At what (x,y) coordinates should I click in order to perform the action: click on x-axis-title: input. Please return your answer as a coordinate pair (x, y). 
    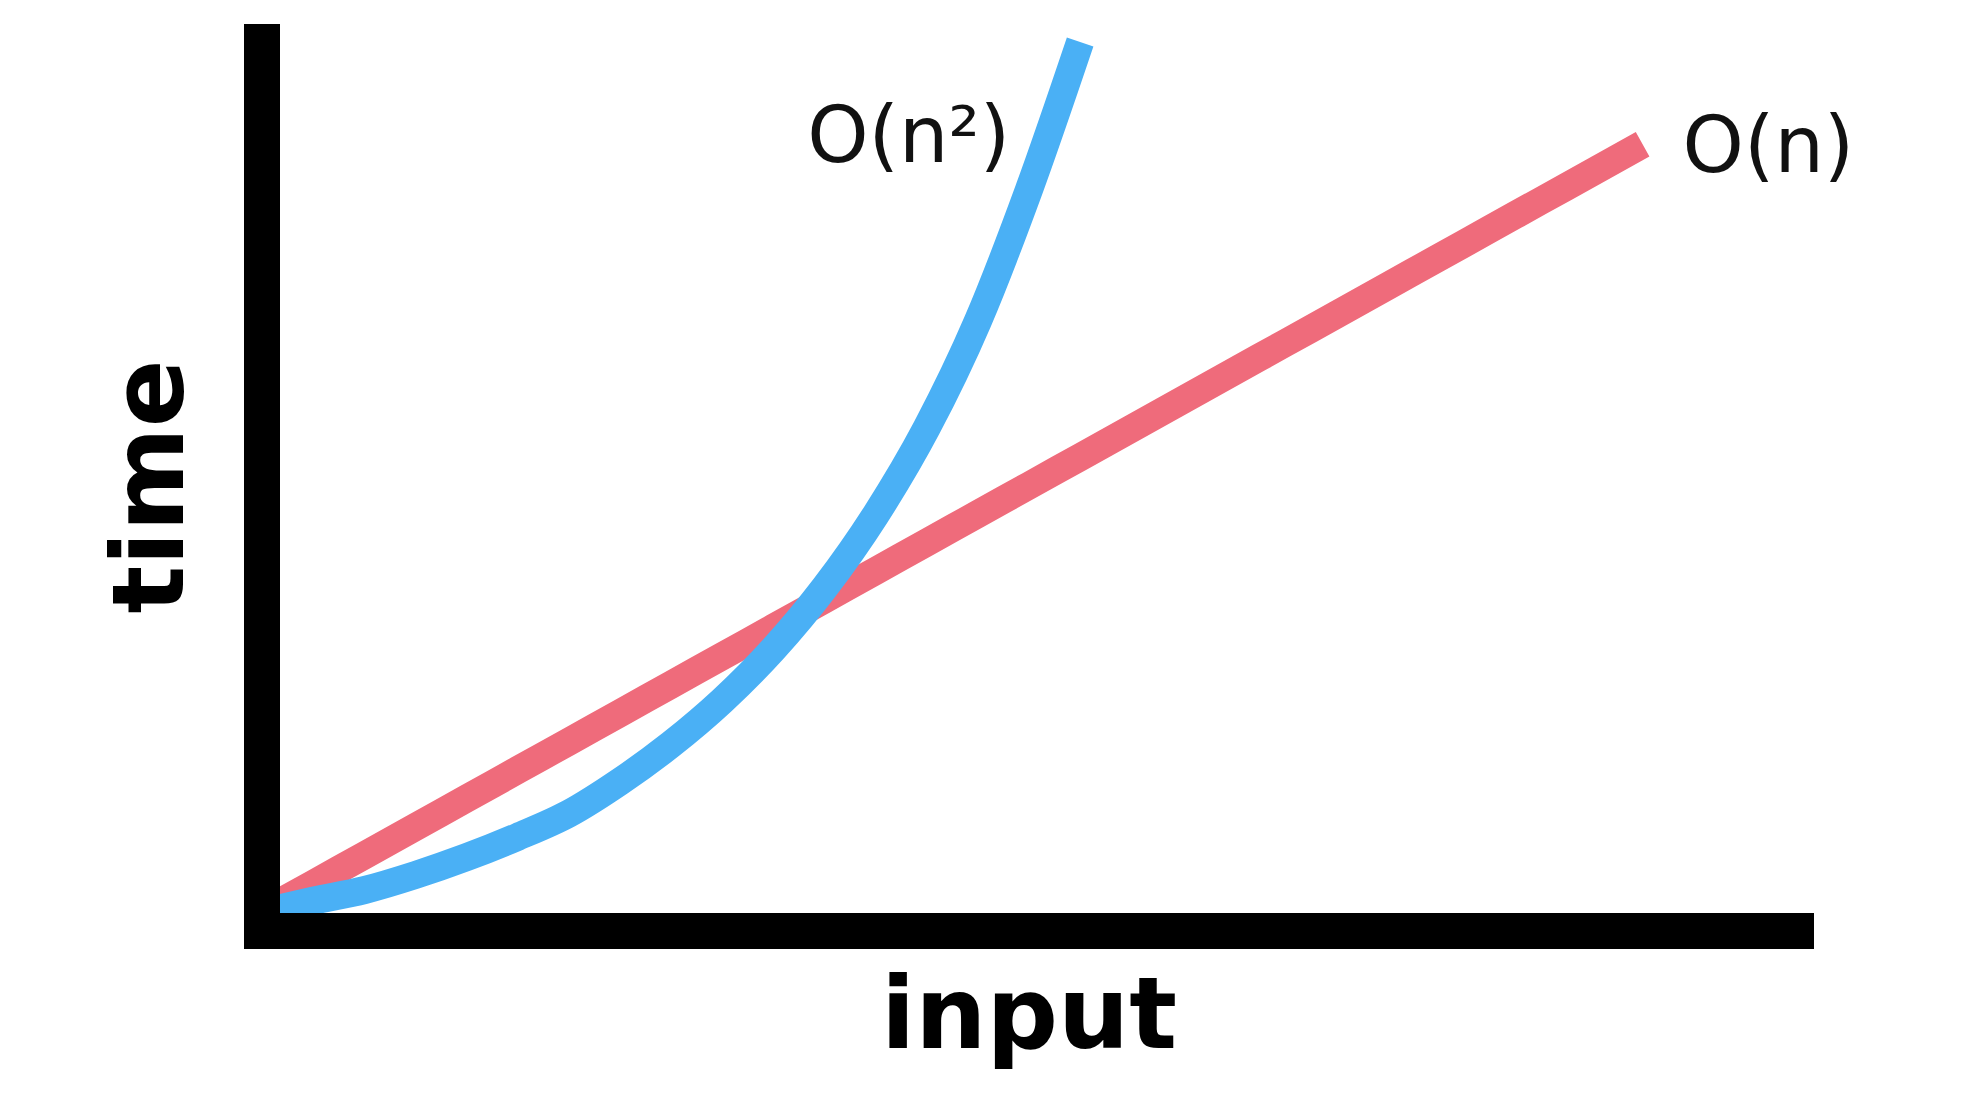
    Looking at the image, I should click on (1029, 1013).